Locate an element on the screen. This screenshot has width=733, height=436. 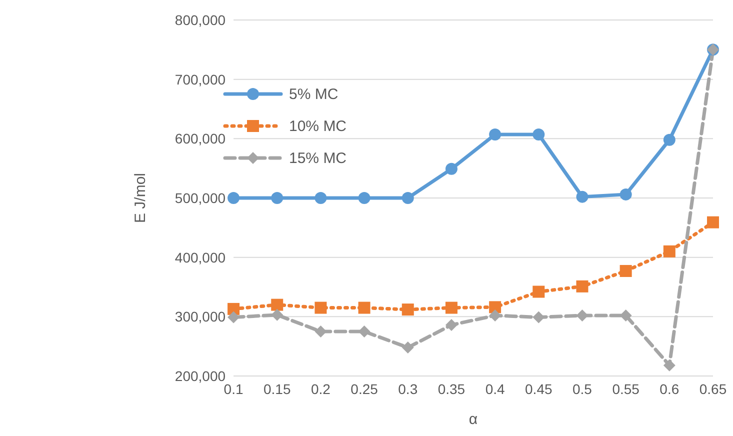
x-tick-label: 0.5 is located at coordinates (582, 388).